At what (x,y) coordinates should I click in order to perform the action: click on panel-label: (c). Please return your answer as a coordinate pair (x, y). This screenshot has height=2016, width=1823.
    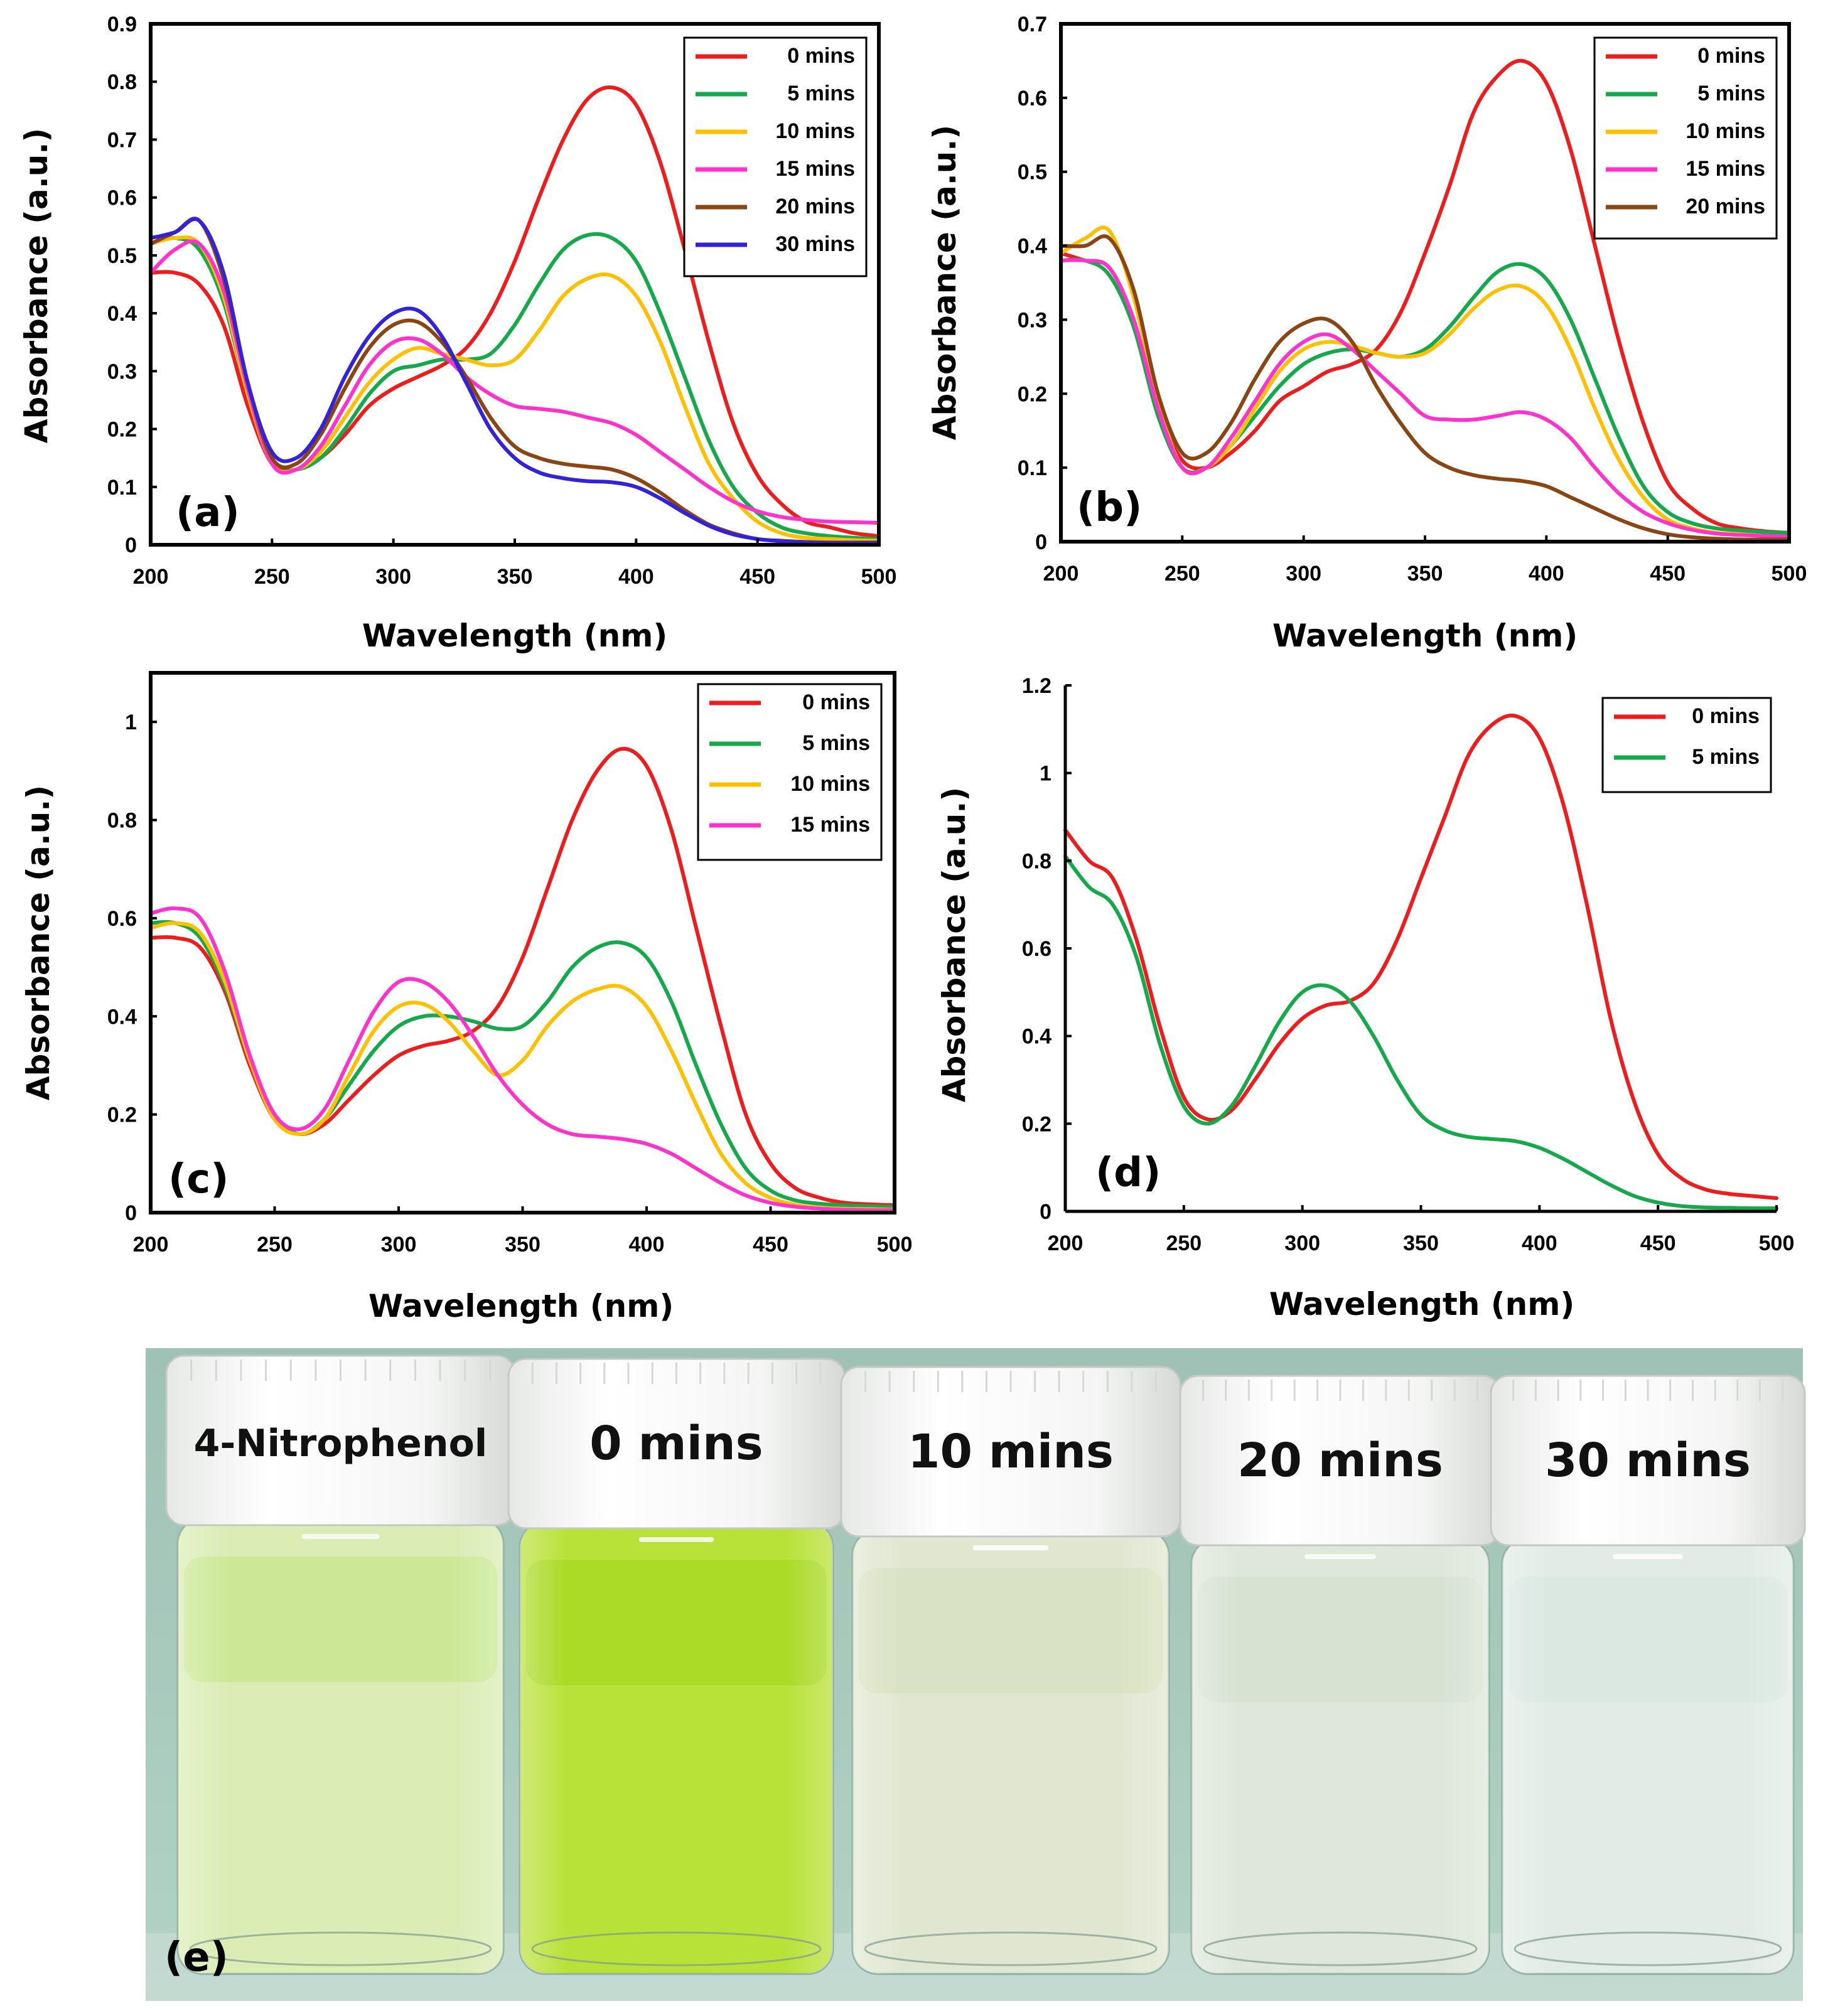
    Looking at the image, I should click on (198, 1179).